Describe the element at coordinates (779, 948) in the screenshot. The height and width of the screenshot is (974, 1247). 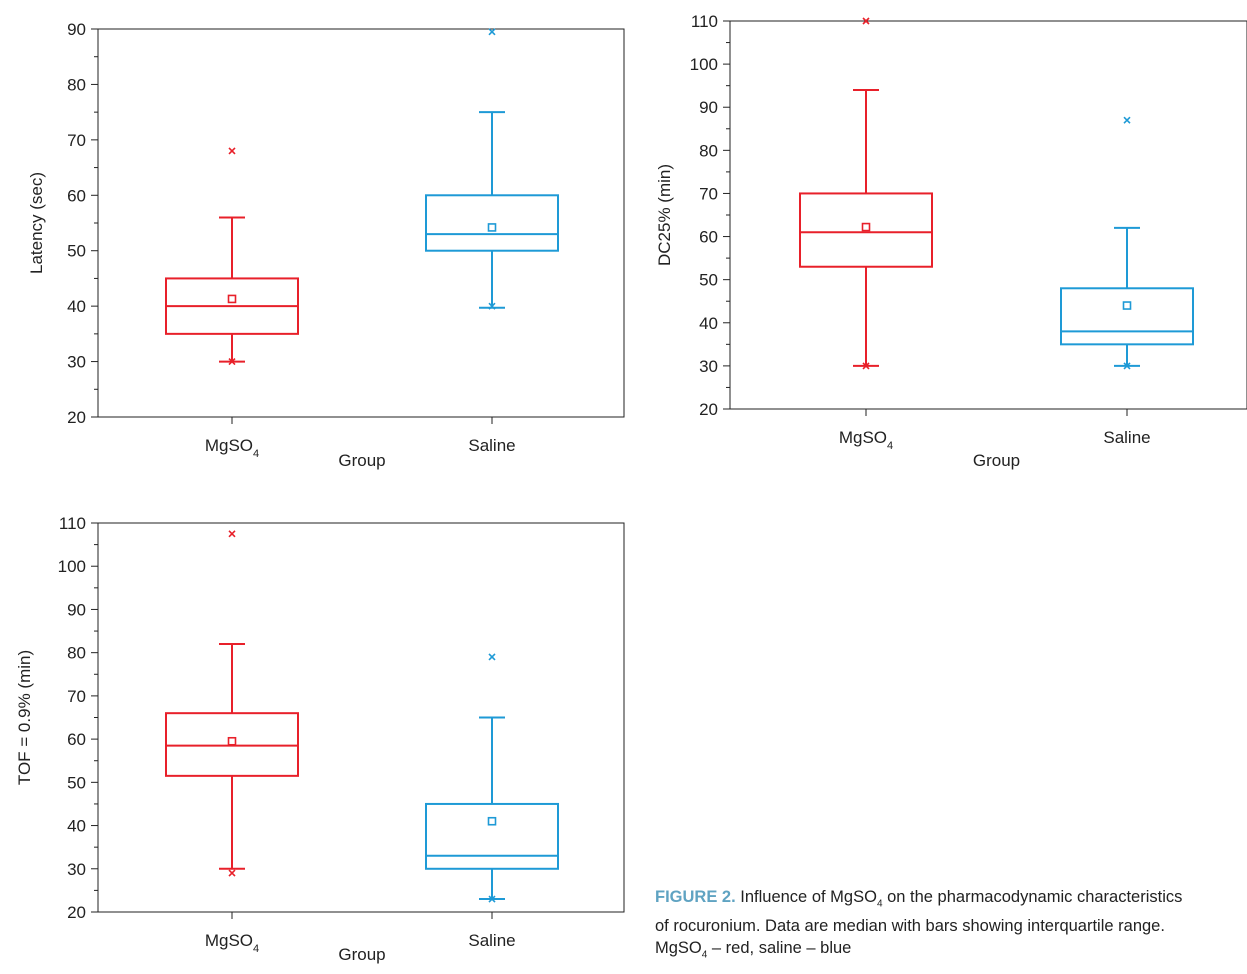
I see `caption-text-3b: – red, saline – blue` at that location.